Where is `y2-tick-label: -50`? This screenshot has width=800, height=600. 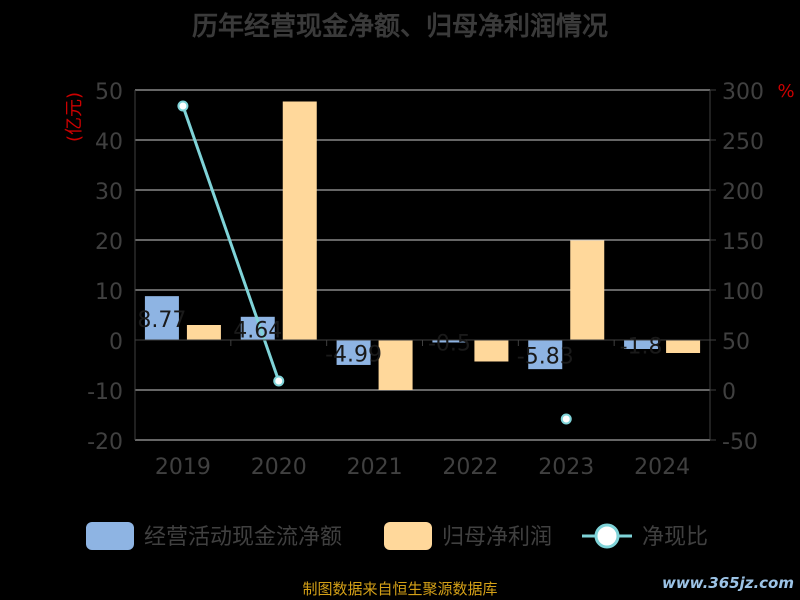
y2-tick-label: -50 is located at coordinates (740, 442).